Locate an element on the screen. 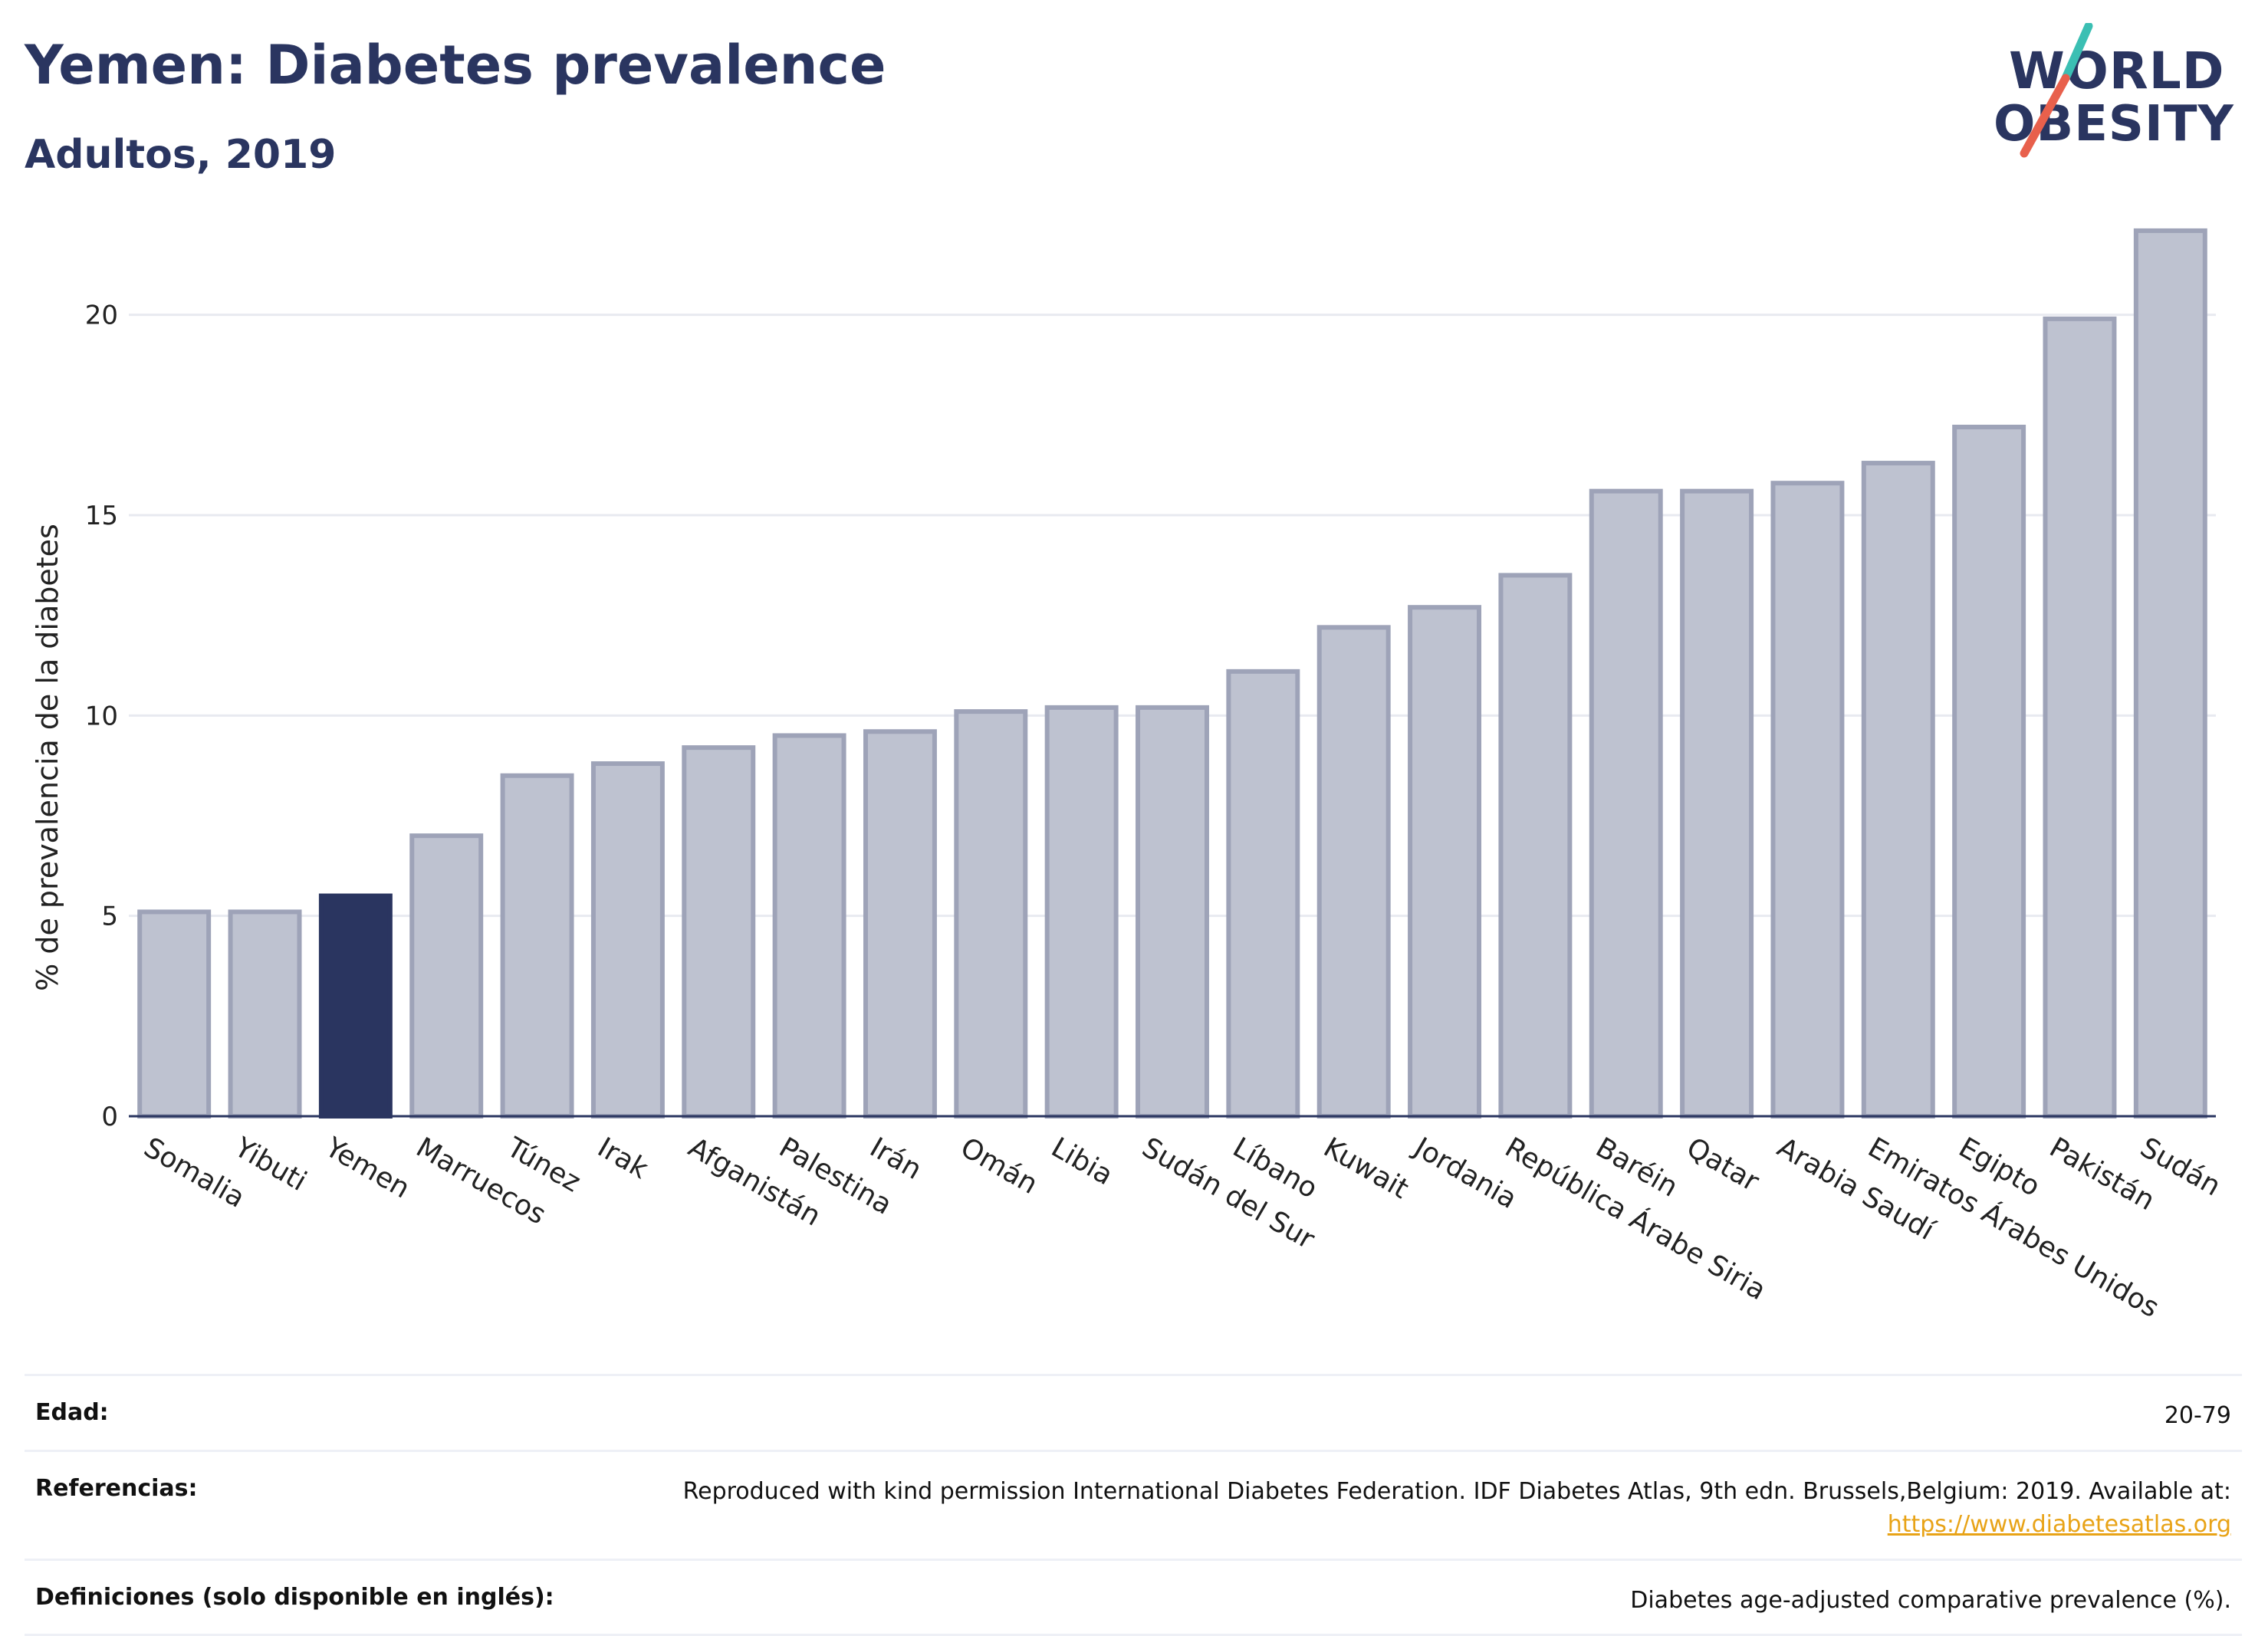 The height and width of the screenshot is (1636, 2268). x-tick-label: Kuwait is located at coordinates (1366, 1168).